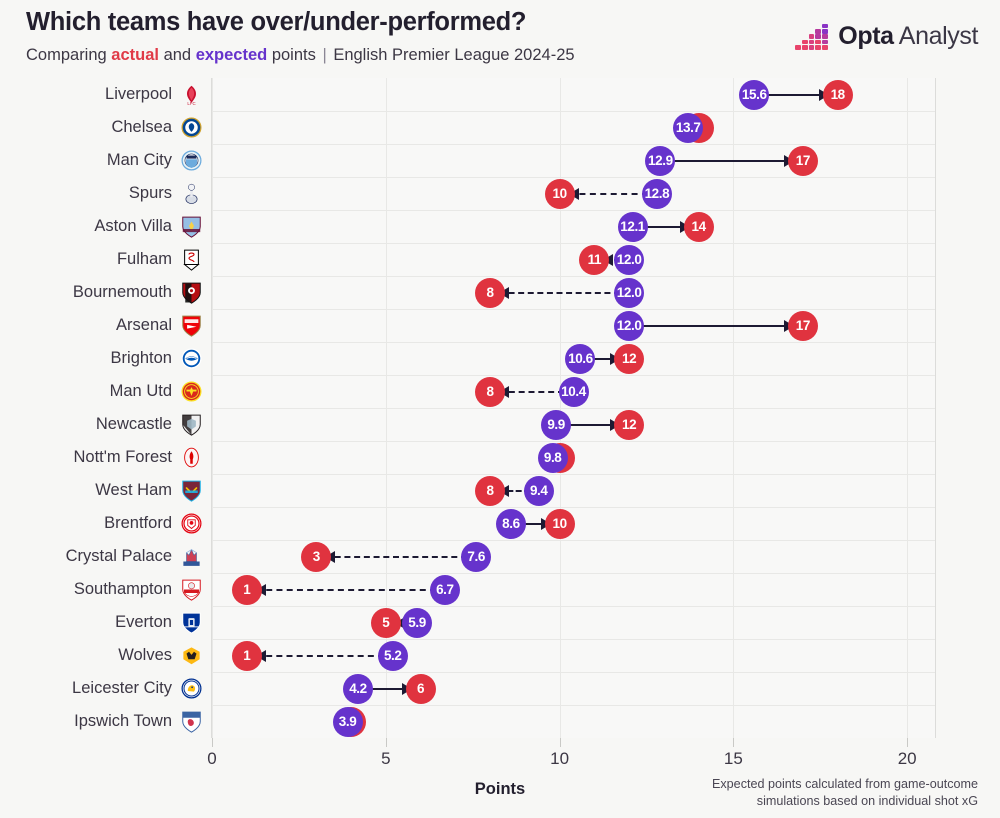 Image resolution: width=1000 pixels, height=818 pixels. I want to click on expected-points-dot: 9.8, so click(552, 457).